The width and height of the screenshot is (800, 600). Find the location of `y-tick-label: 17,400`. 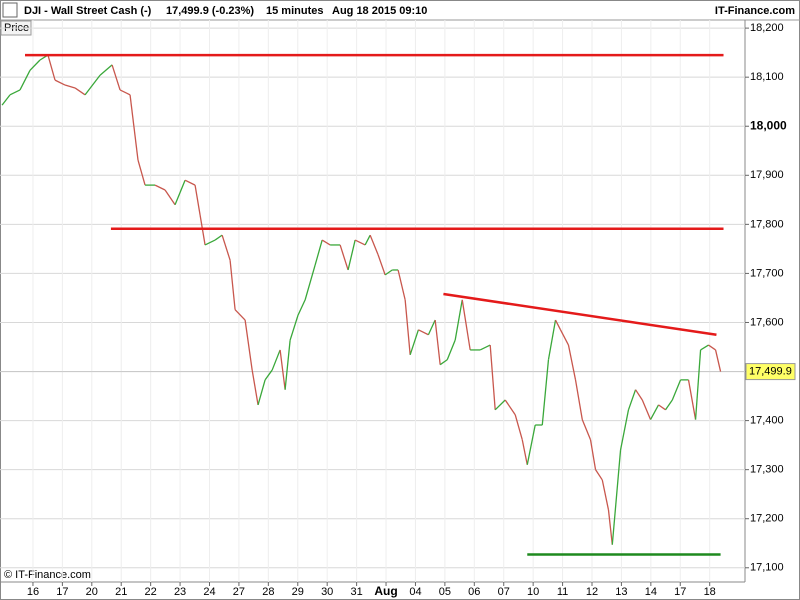

y-tick-label: 17,400 is located at coordinates (767, 420).